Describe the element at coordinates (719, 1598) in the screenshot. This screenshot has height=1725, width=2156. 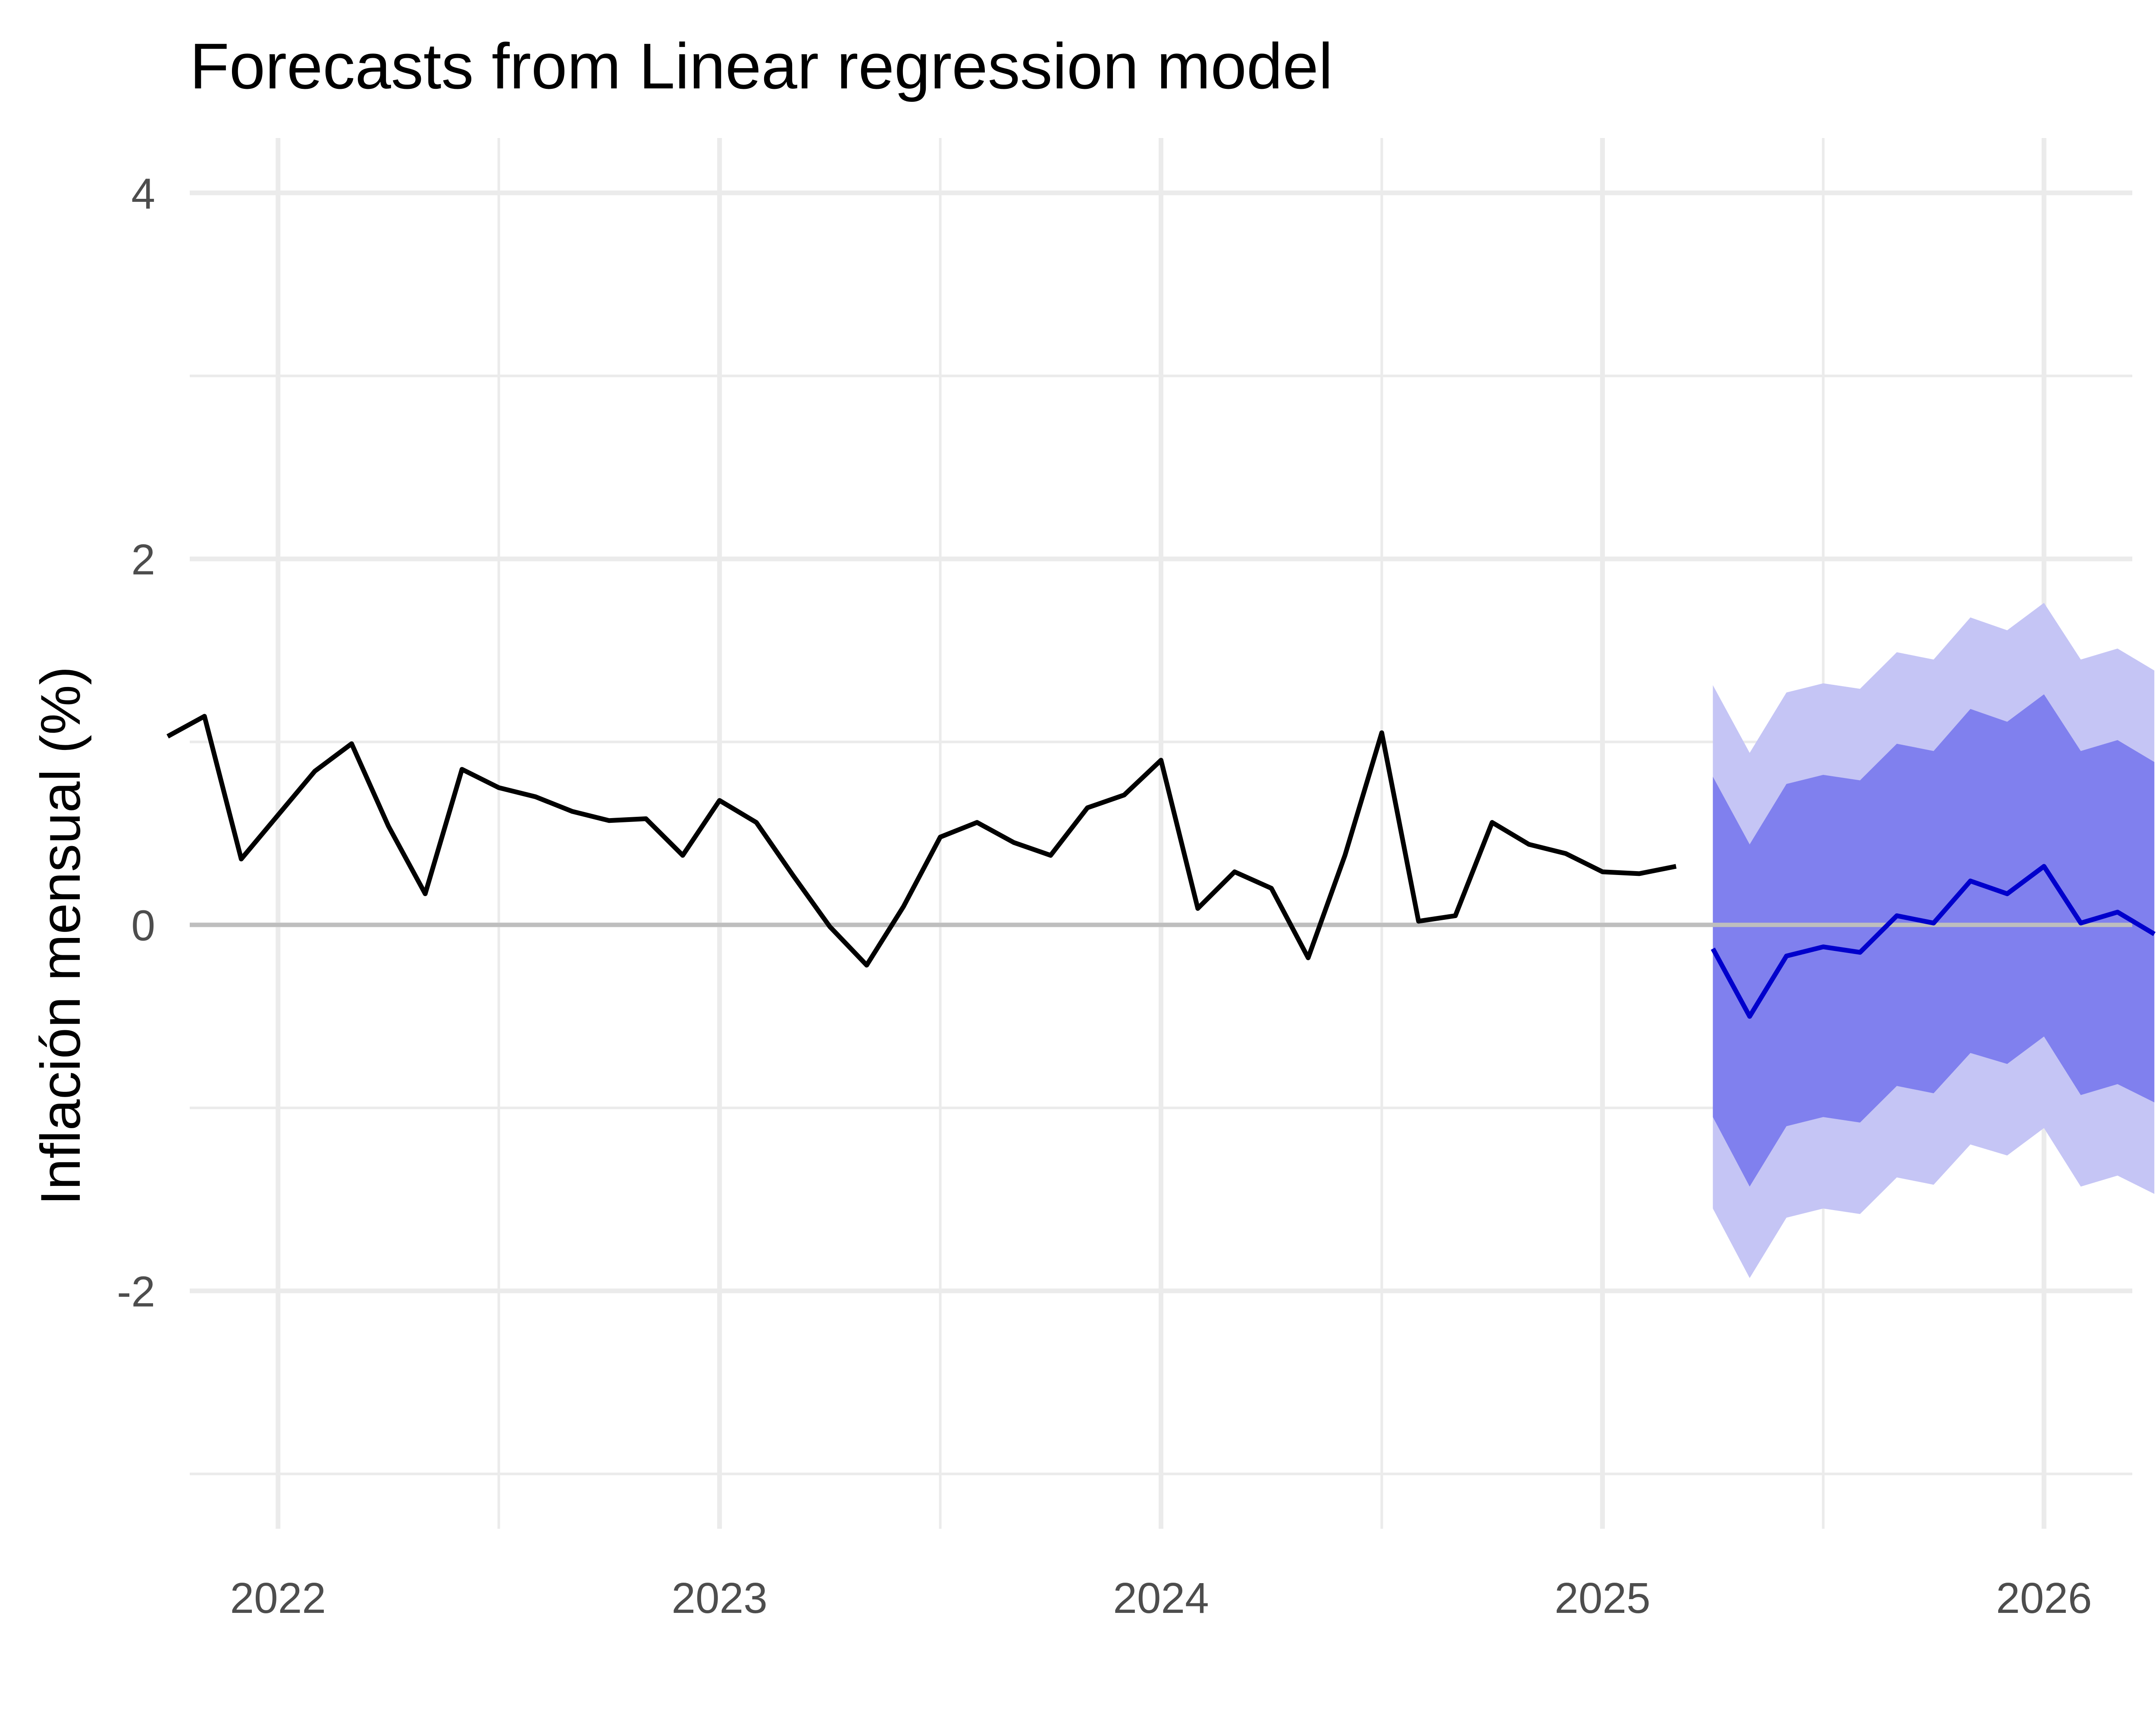
I see `x-tick-label: 2023` at that location.